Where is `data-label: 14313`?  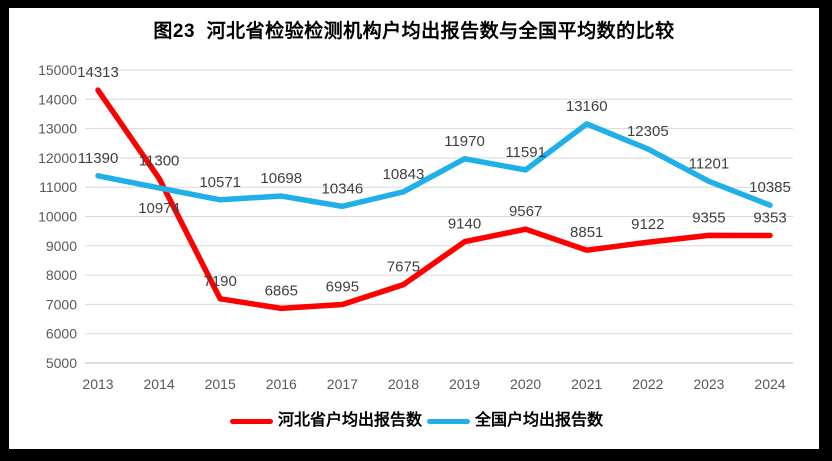 data-label: 14313 is located at coordinates (98, 72).